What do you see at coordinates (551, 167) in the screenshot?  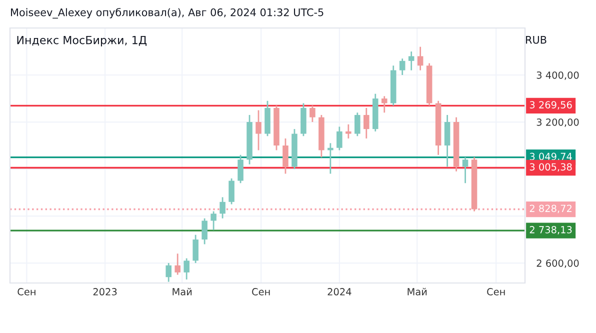 I see `ref-line-label: 3 005,38` at bounding box center [551, 167].